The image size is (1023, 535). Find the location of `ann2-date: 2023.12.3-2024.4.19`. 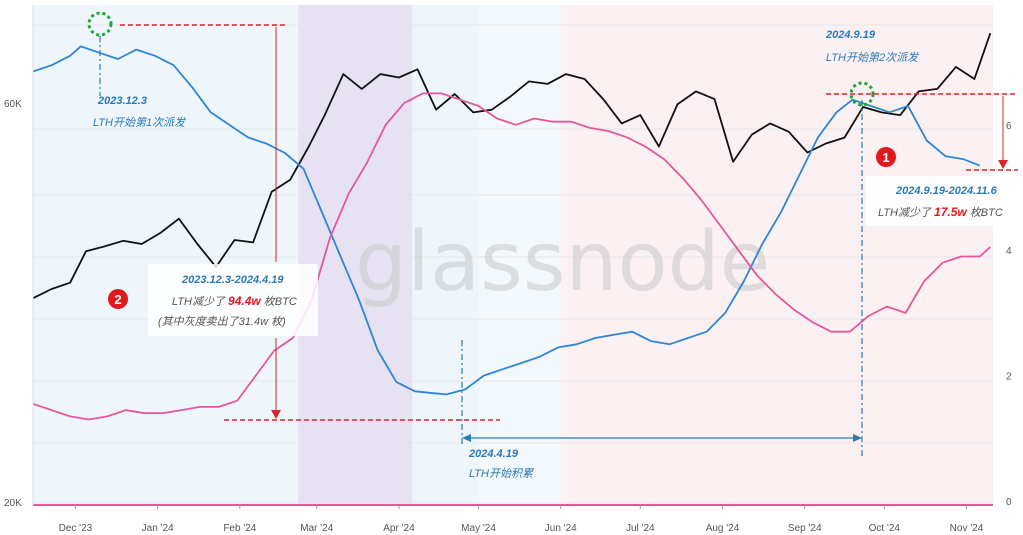

ann2-date: 2023.12.3-2024.4.19 is located at coordinates (232, 280).